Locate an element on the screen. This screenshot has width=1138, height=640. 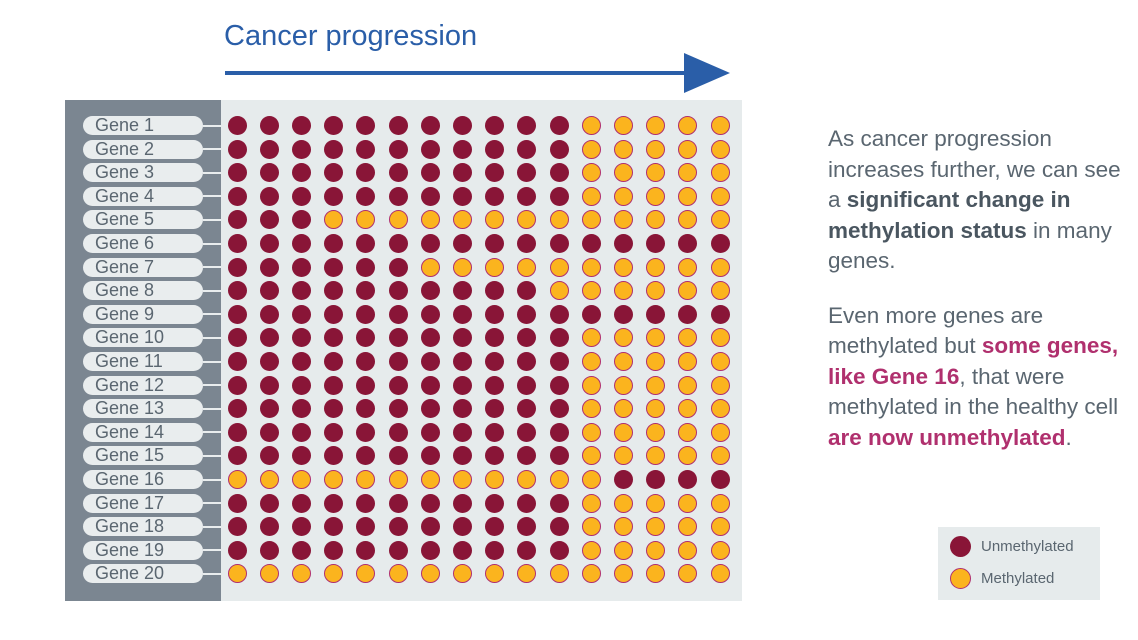
legend: Unmethylated Methylated is located at coordinates (1019, 563).